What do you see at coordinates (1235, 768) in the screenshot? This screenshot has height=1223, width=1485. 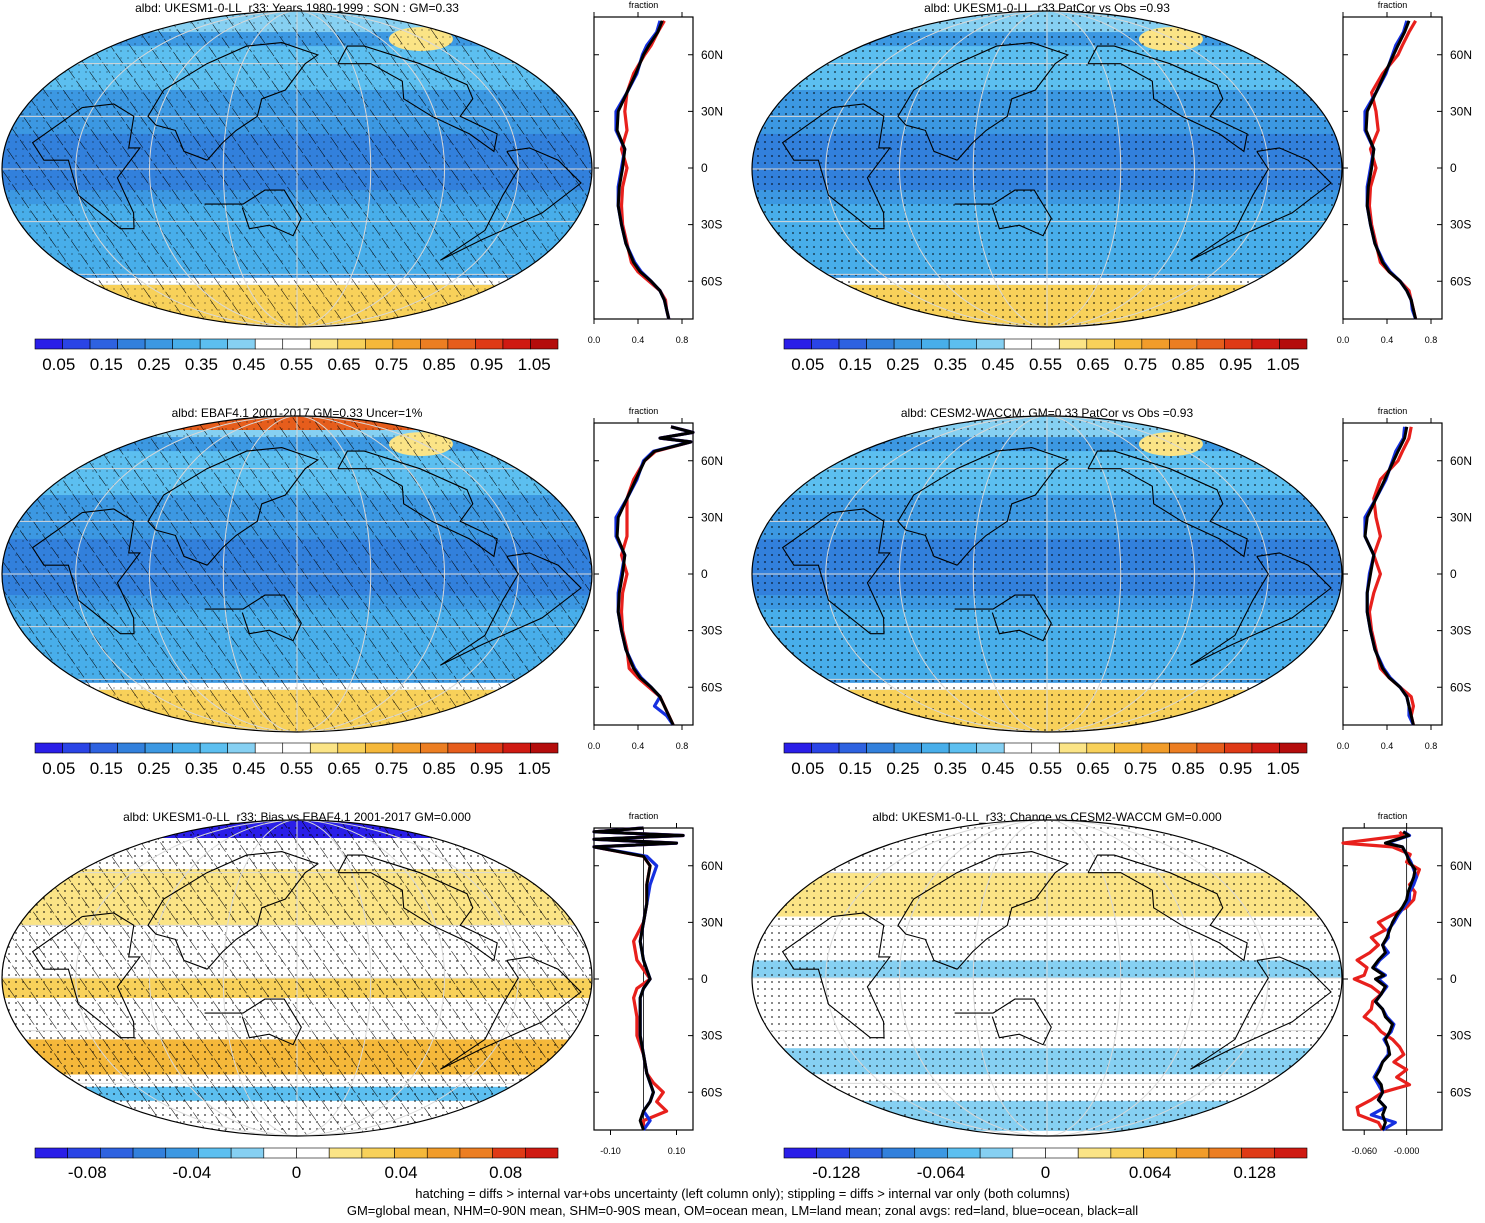 I see `colorbar-tick-label: 0.95` at bounding box center [1235, 768].